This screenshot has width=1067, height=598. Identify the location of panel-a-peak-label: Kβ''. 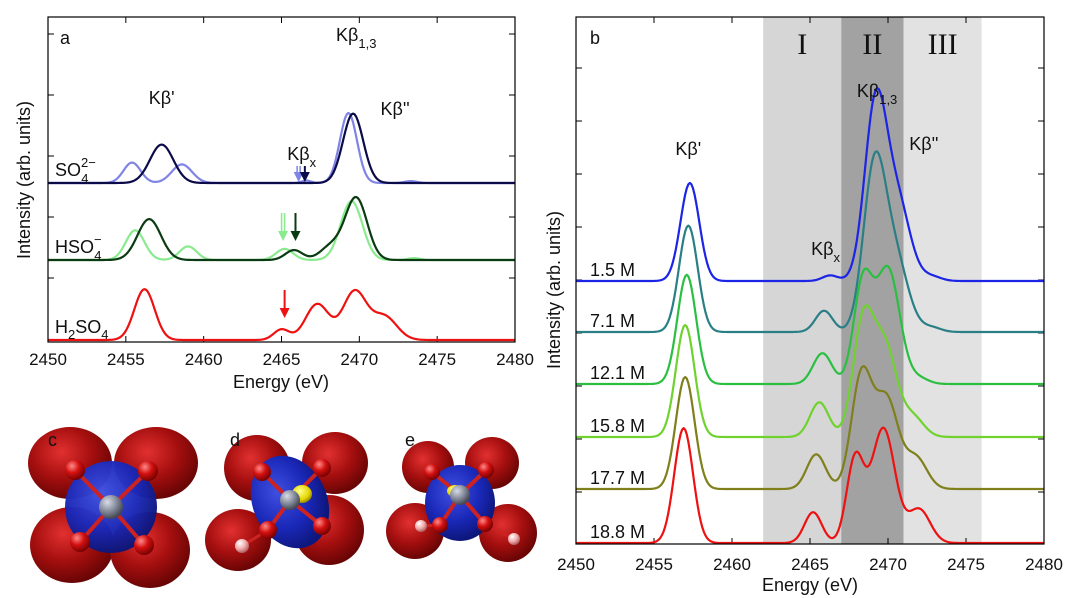
(395, 109).